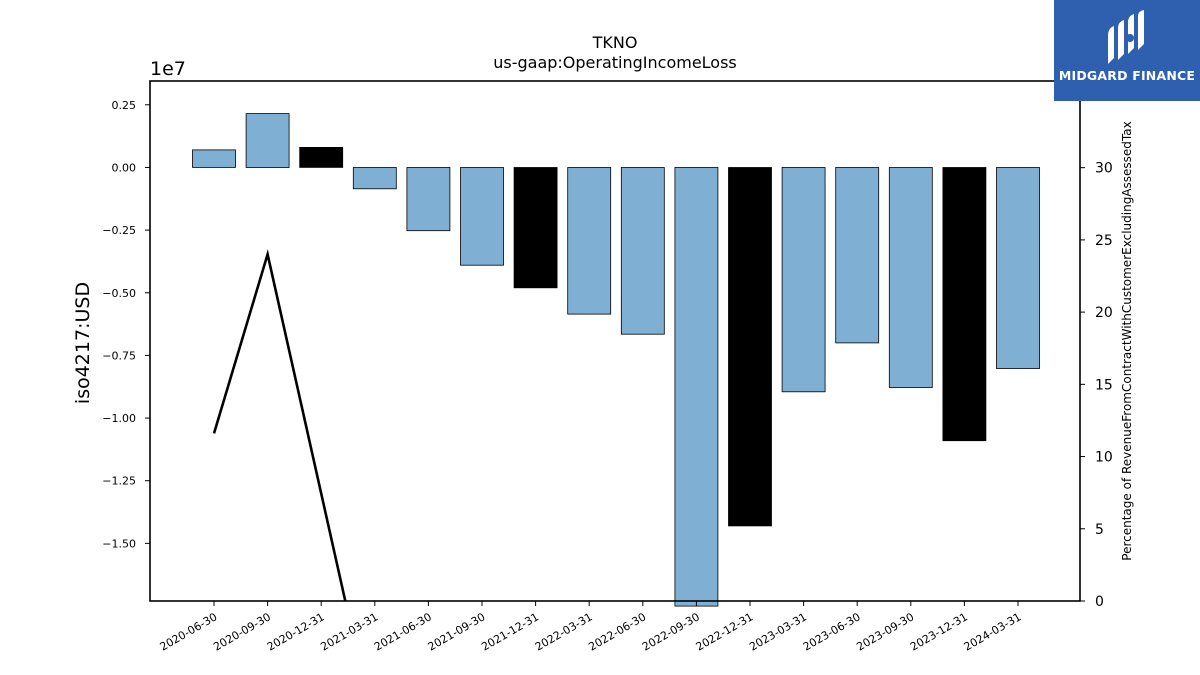 The width and height of the screenshot is (1200, 675). I want to click on logo-text: MIDGARD FINANCE, so click(1127, 75).